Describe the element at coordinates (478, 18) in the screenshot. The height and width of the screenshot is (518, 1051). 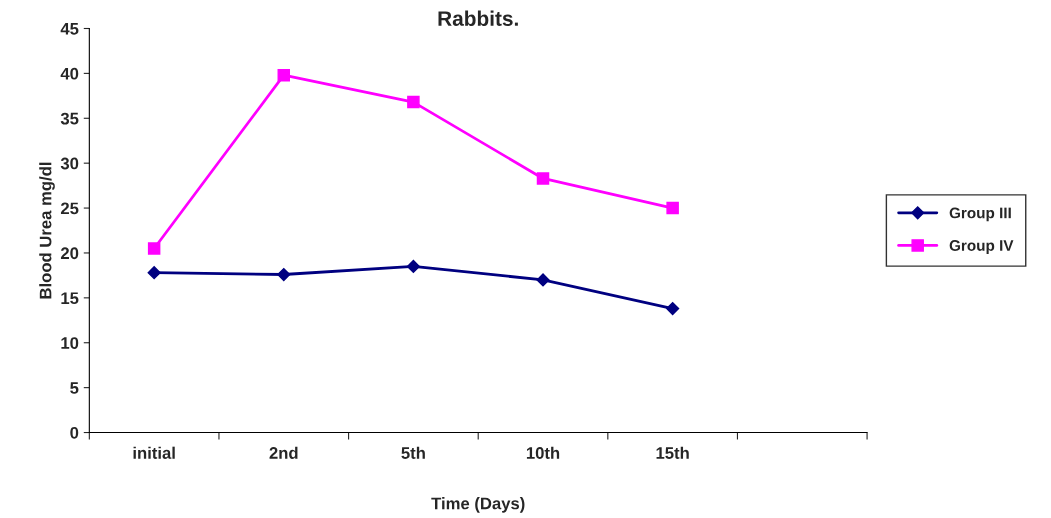
I see `chart-title: Rabbits.` at that location.